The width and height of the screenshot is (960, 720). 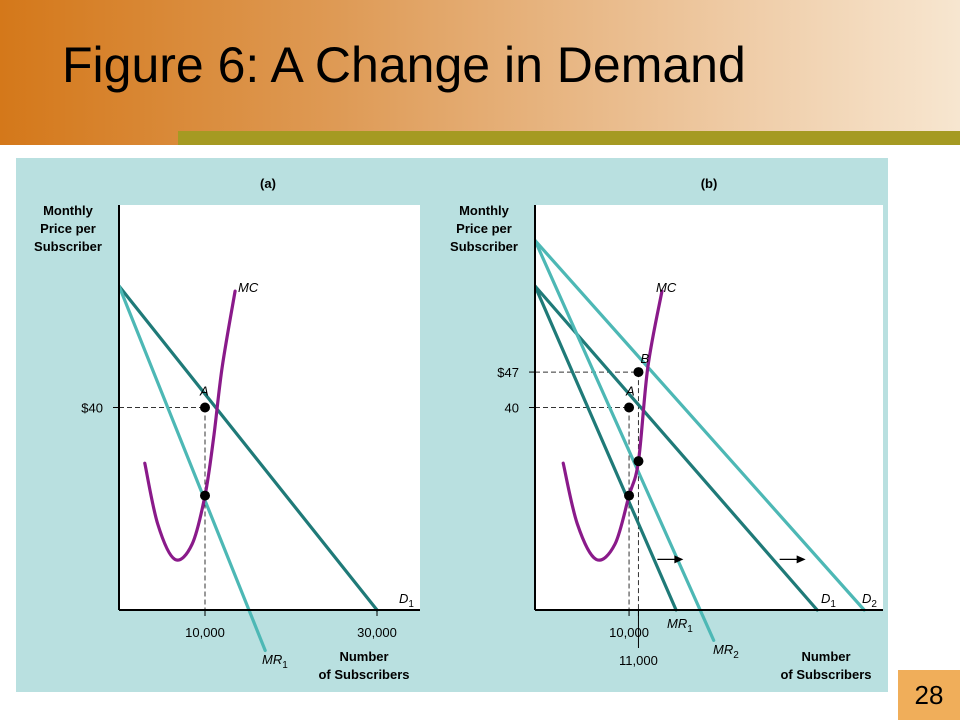 I want to click on panel-a-point-a, so click(x=205, y=407).